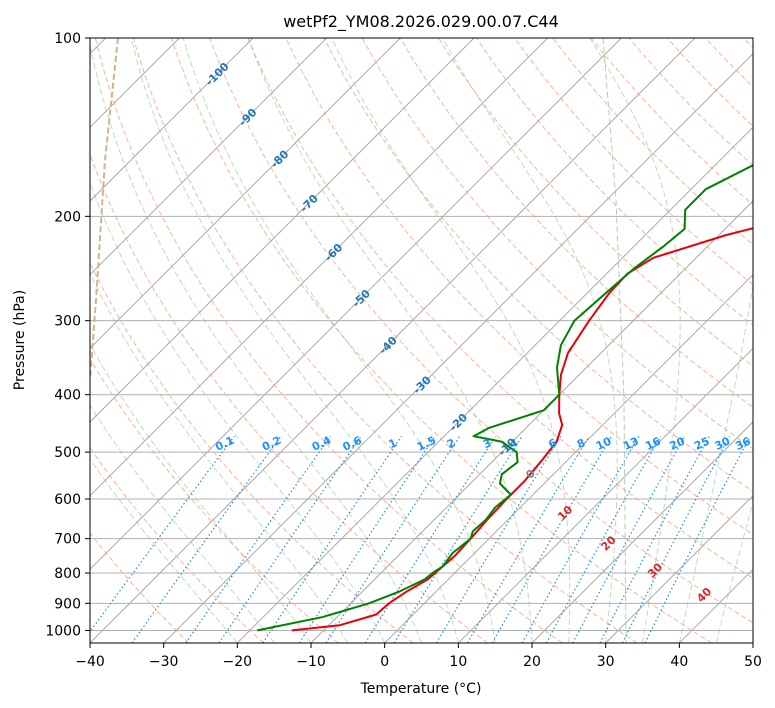 The image size is (775, 708). What do you see at coordinates (67, 322) in the screenshot?
I see `y-tick-label: 300` at bounding box center [67, 322].